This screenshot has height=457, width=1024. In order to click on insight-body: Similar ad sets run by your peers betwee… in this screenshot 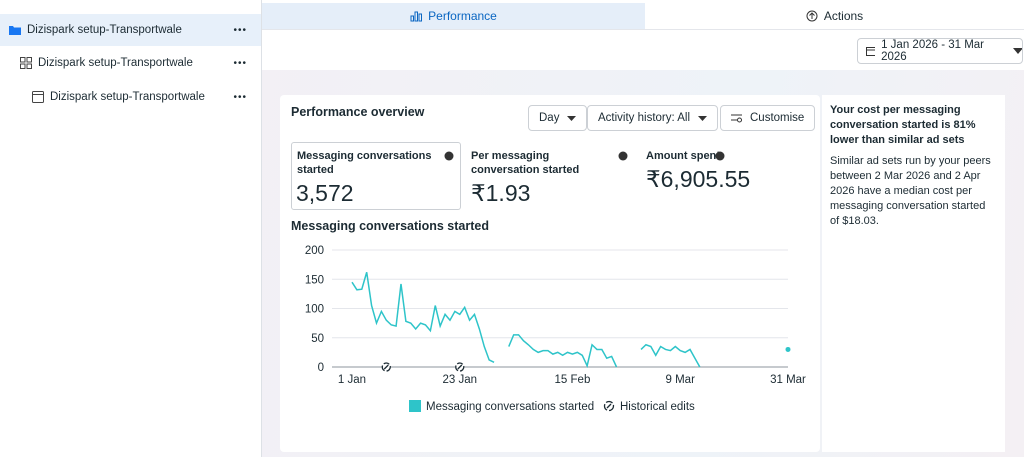, I will do `click(910, 191)`.